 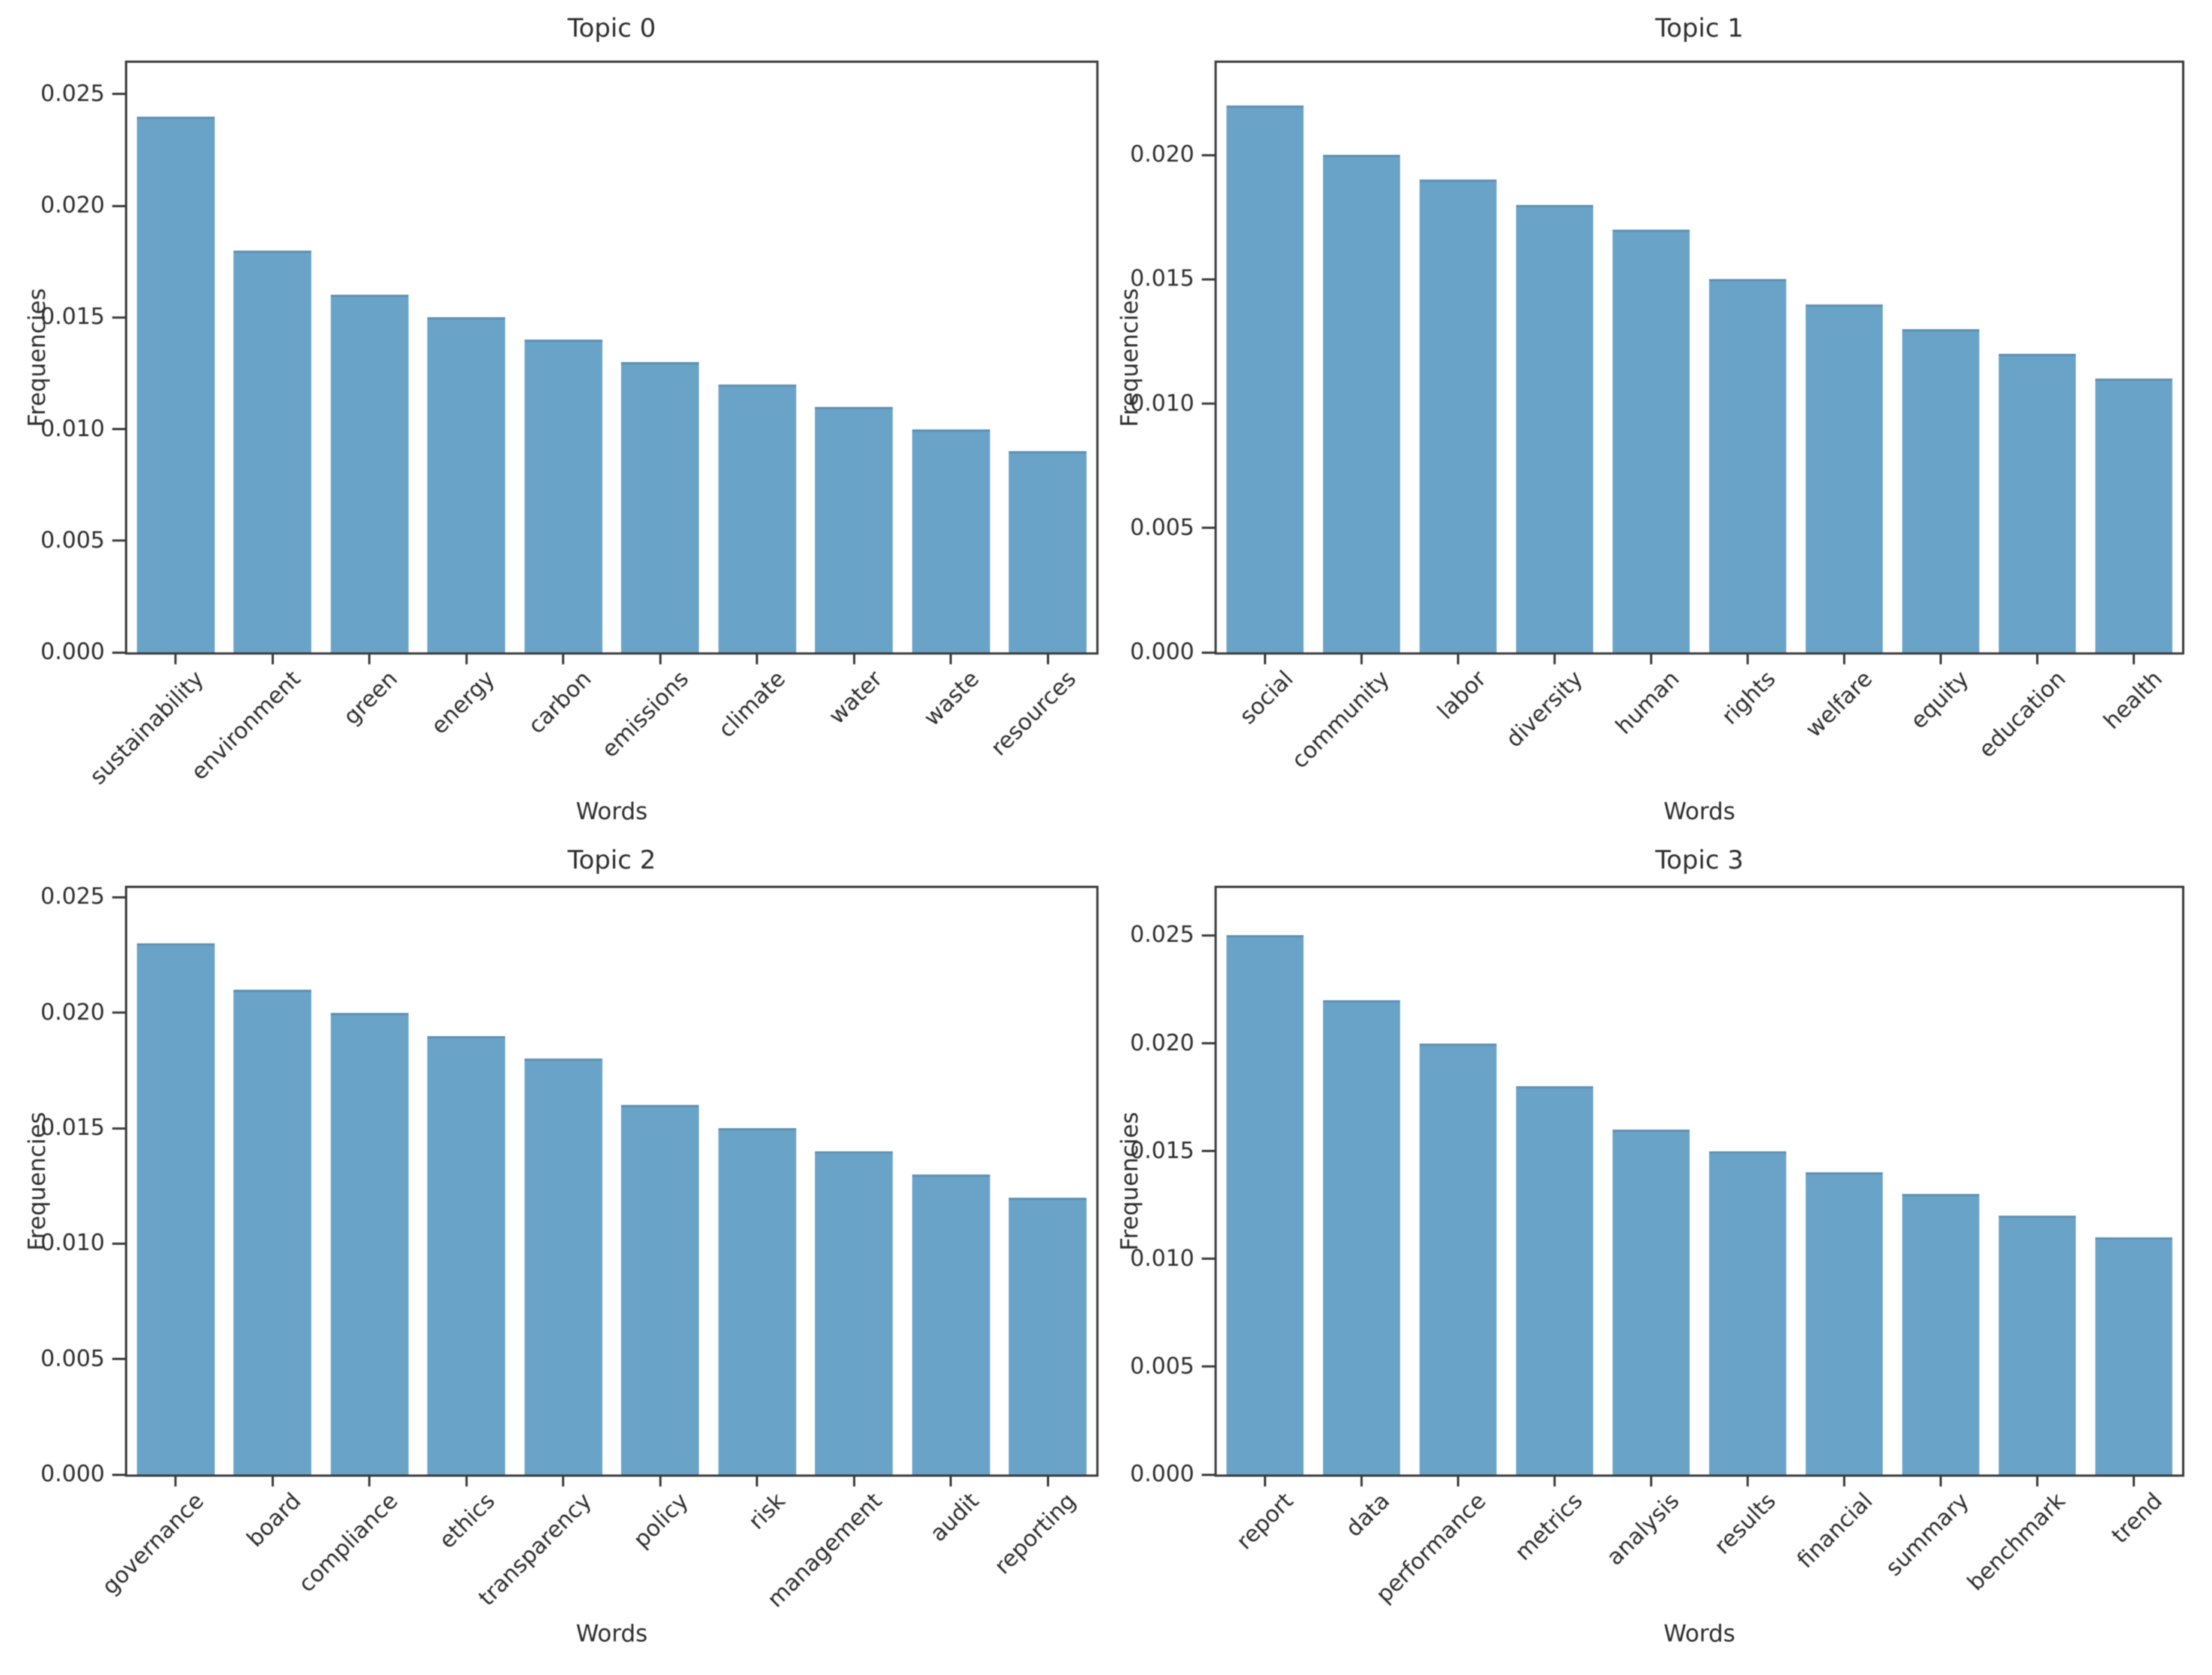 I want to click on x-category-label: data, so click(x=1368, y=1516).